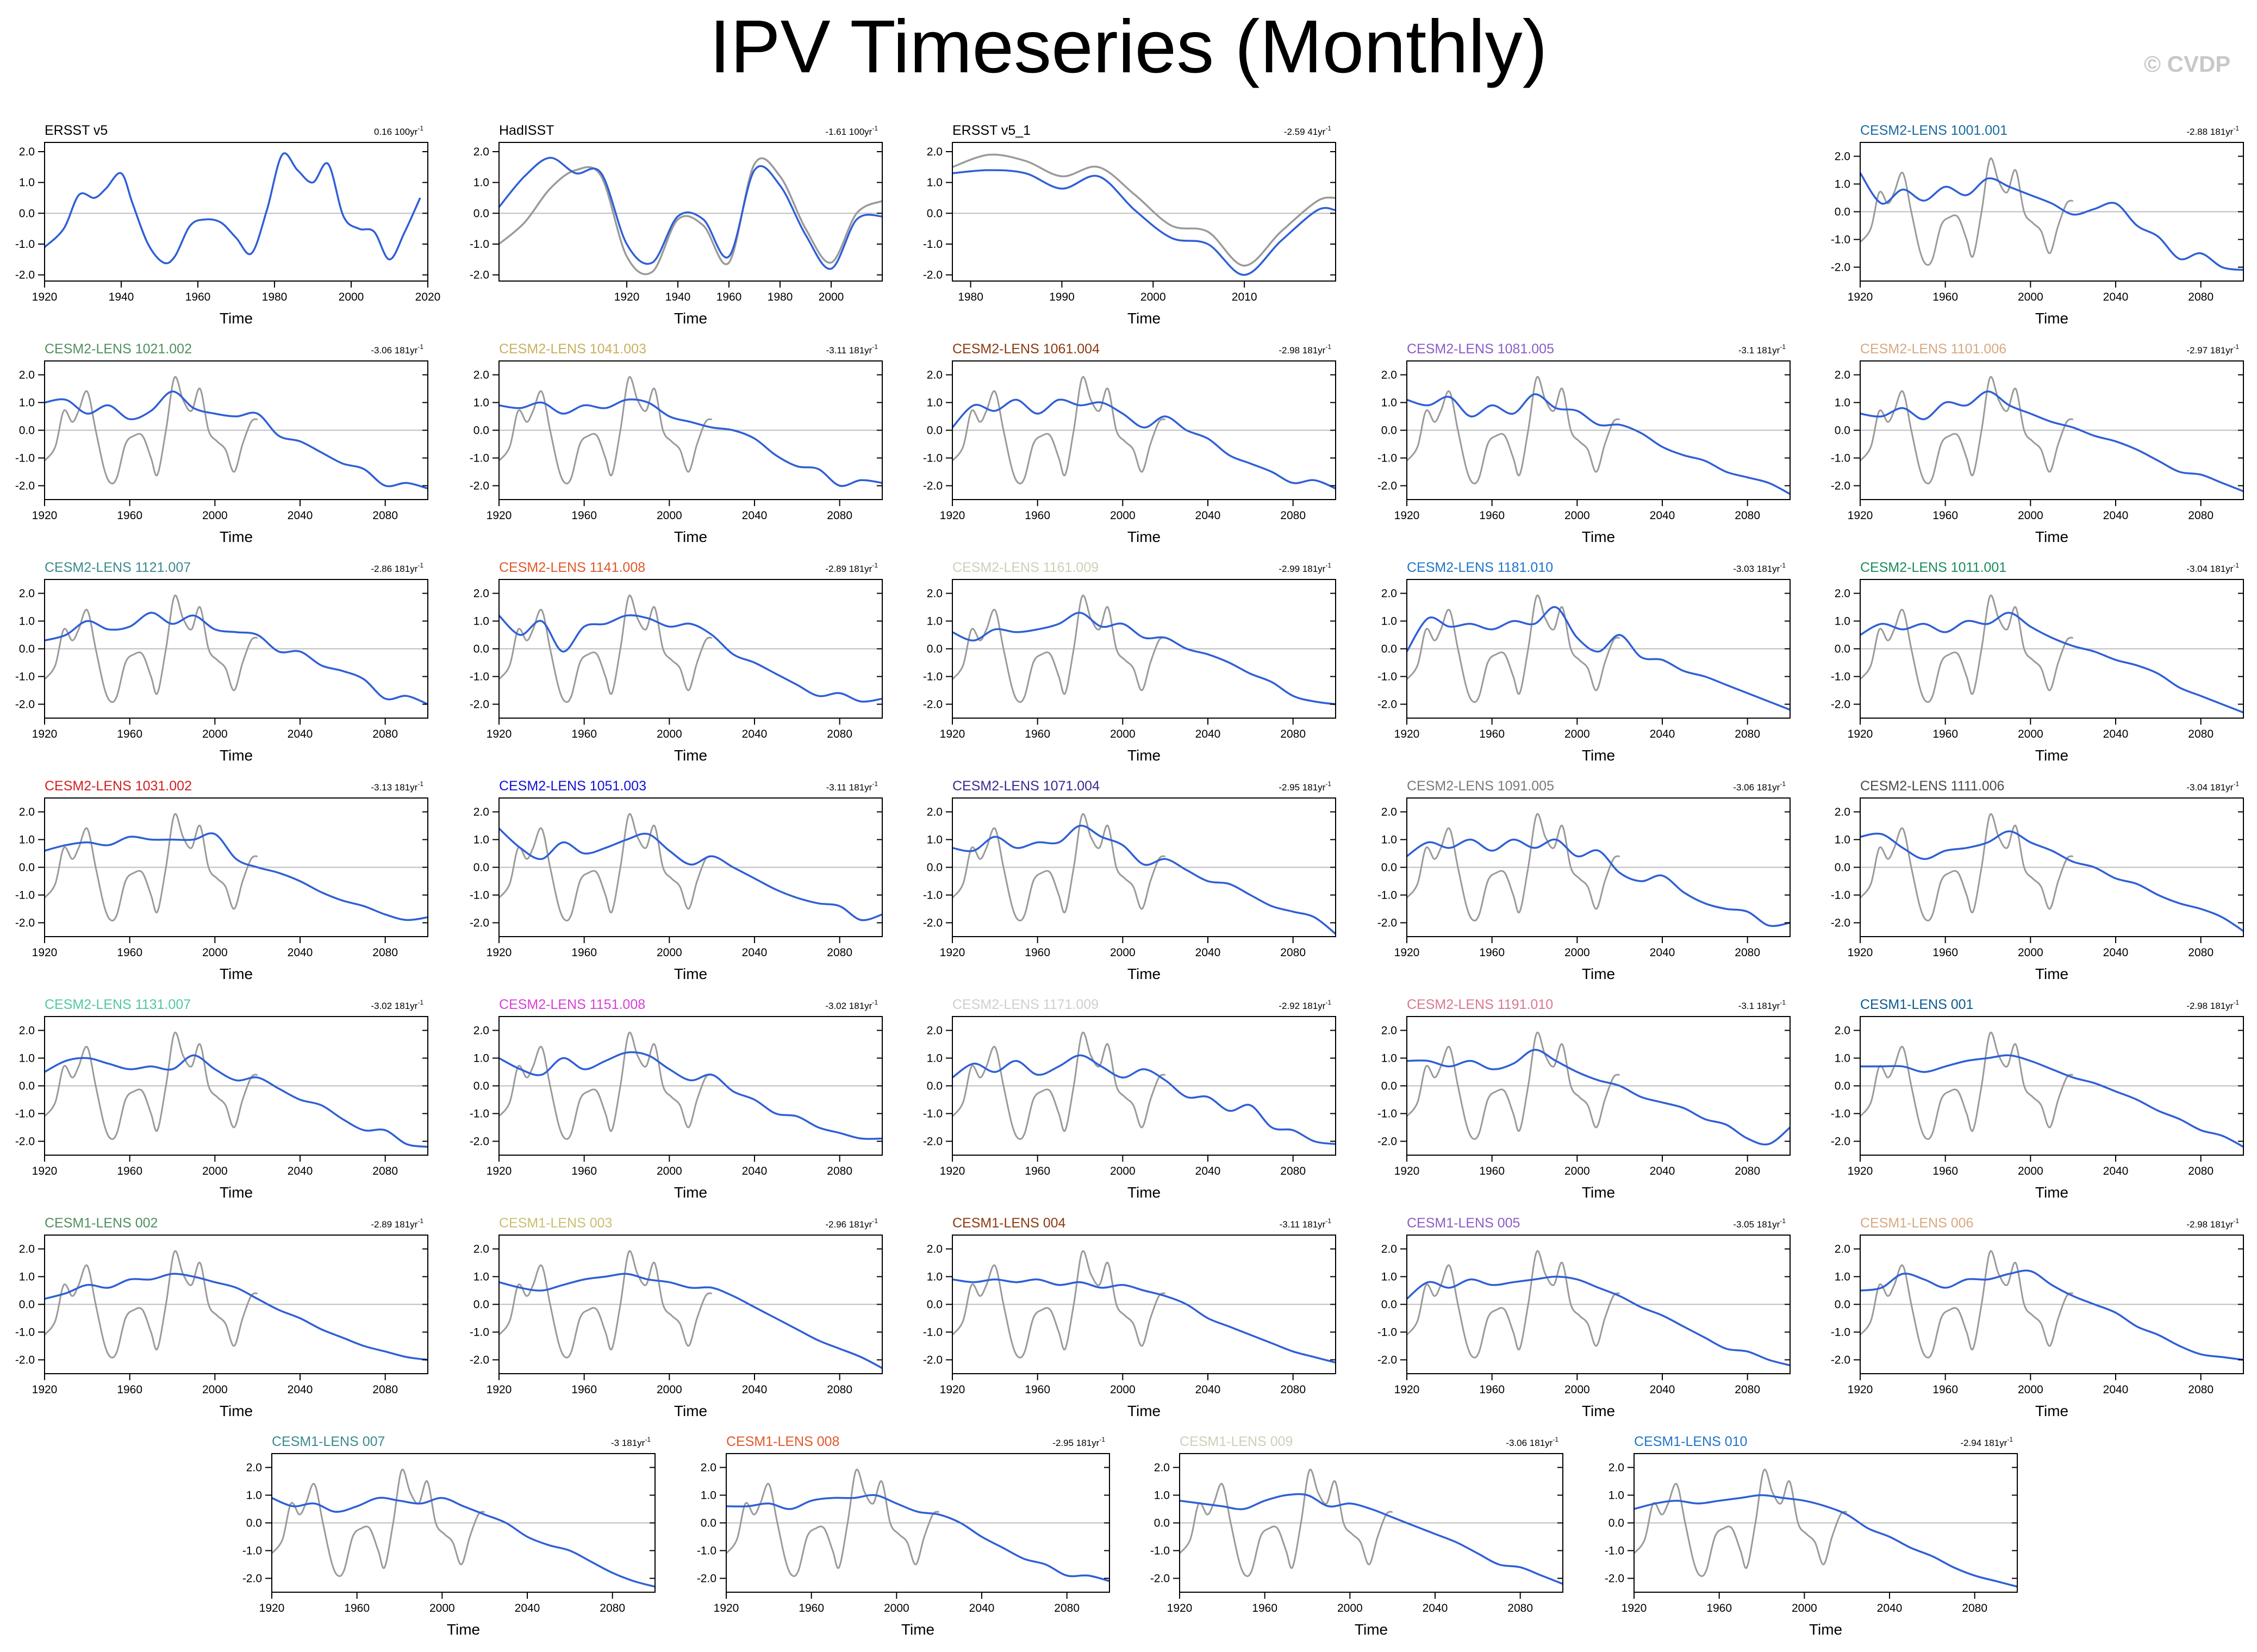 Image resolution: width=2257 pixels, height=1652 pixels. I want to click on y-tick-label: 2.0, so click(1842, 1249).